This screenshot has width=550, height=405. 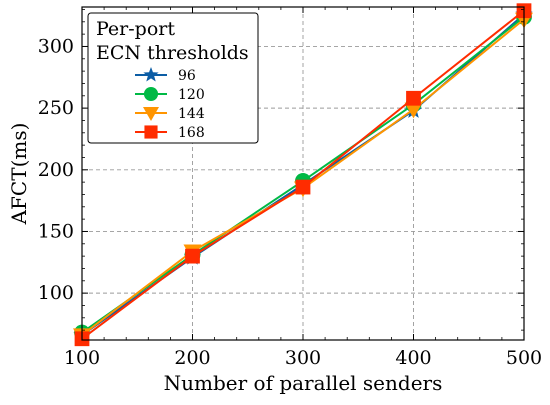 What do you see at coordinates (56, 293) in the screenshot?
I see `y-tick-label: 100` at bounding box center [56, 293].